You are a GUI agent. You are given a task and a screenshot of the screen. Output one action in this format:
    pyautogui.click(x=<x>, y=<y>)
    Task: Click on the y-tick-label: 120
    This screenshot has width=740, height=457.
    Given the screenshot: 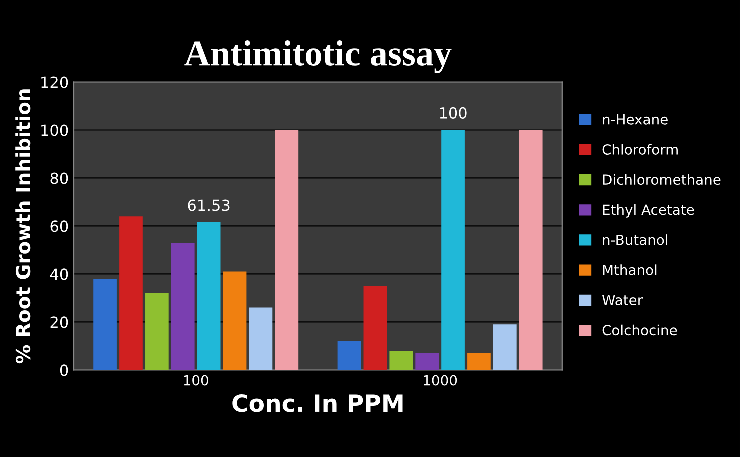 What is the action you would take?
    pyautogui.click(x=55, y=82)
    